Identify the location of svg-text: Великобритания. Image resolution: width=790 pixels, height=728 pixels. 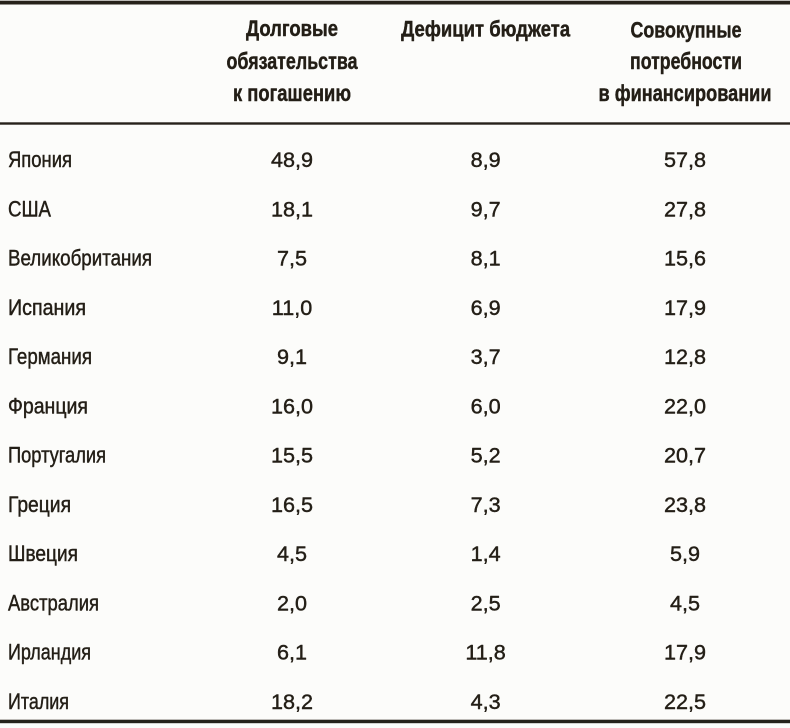
(80, 258).